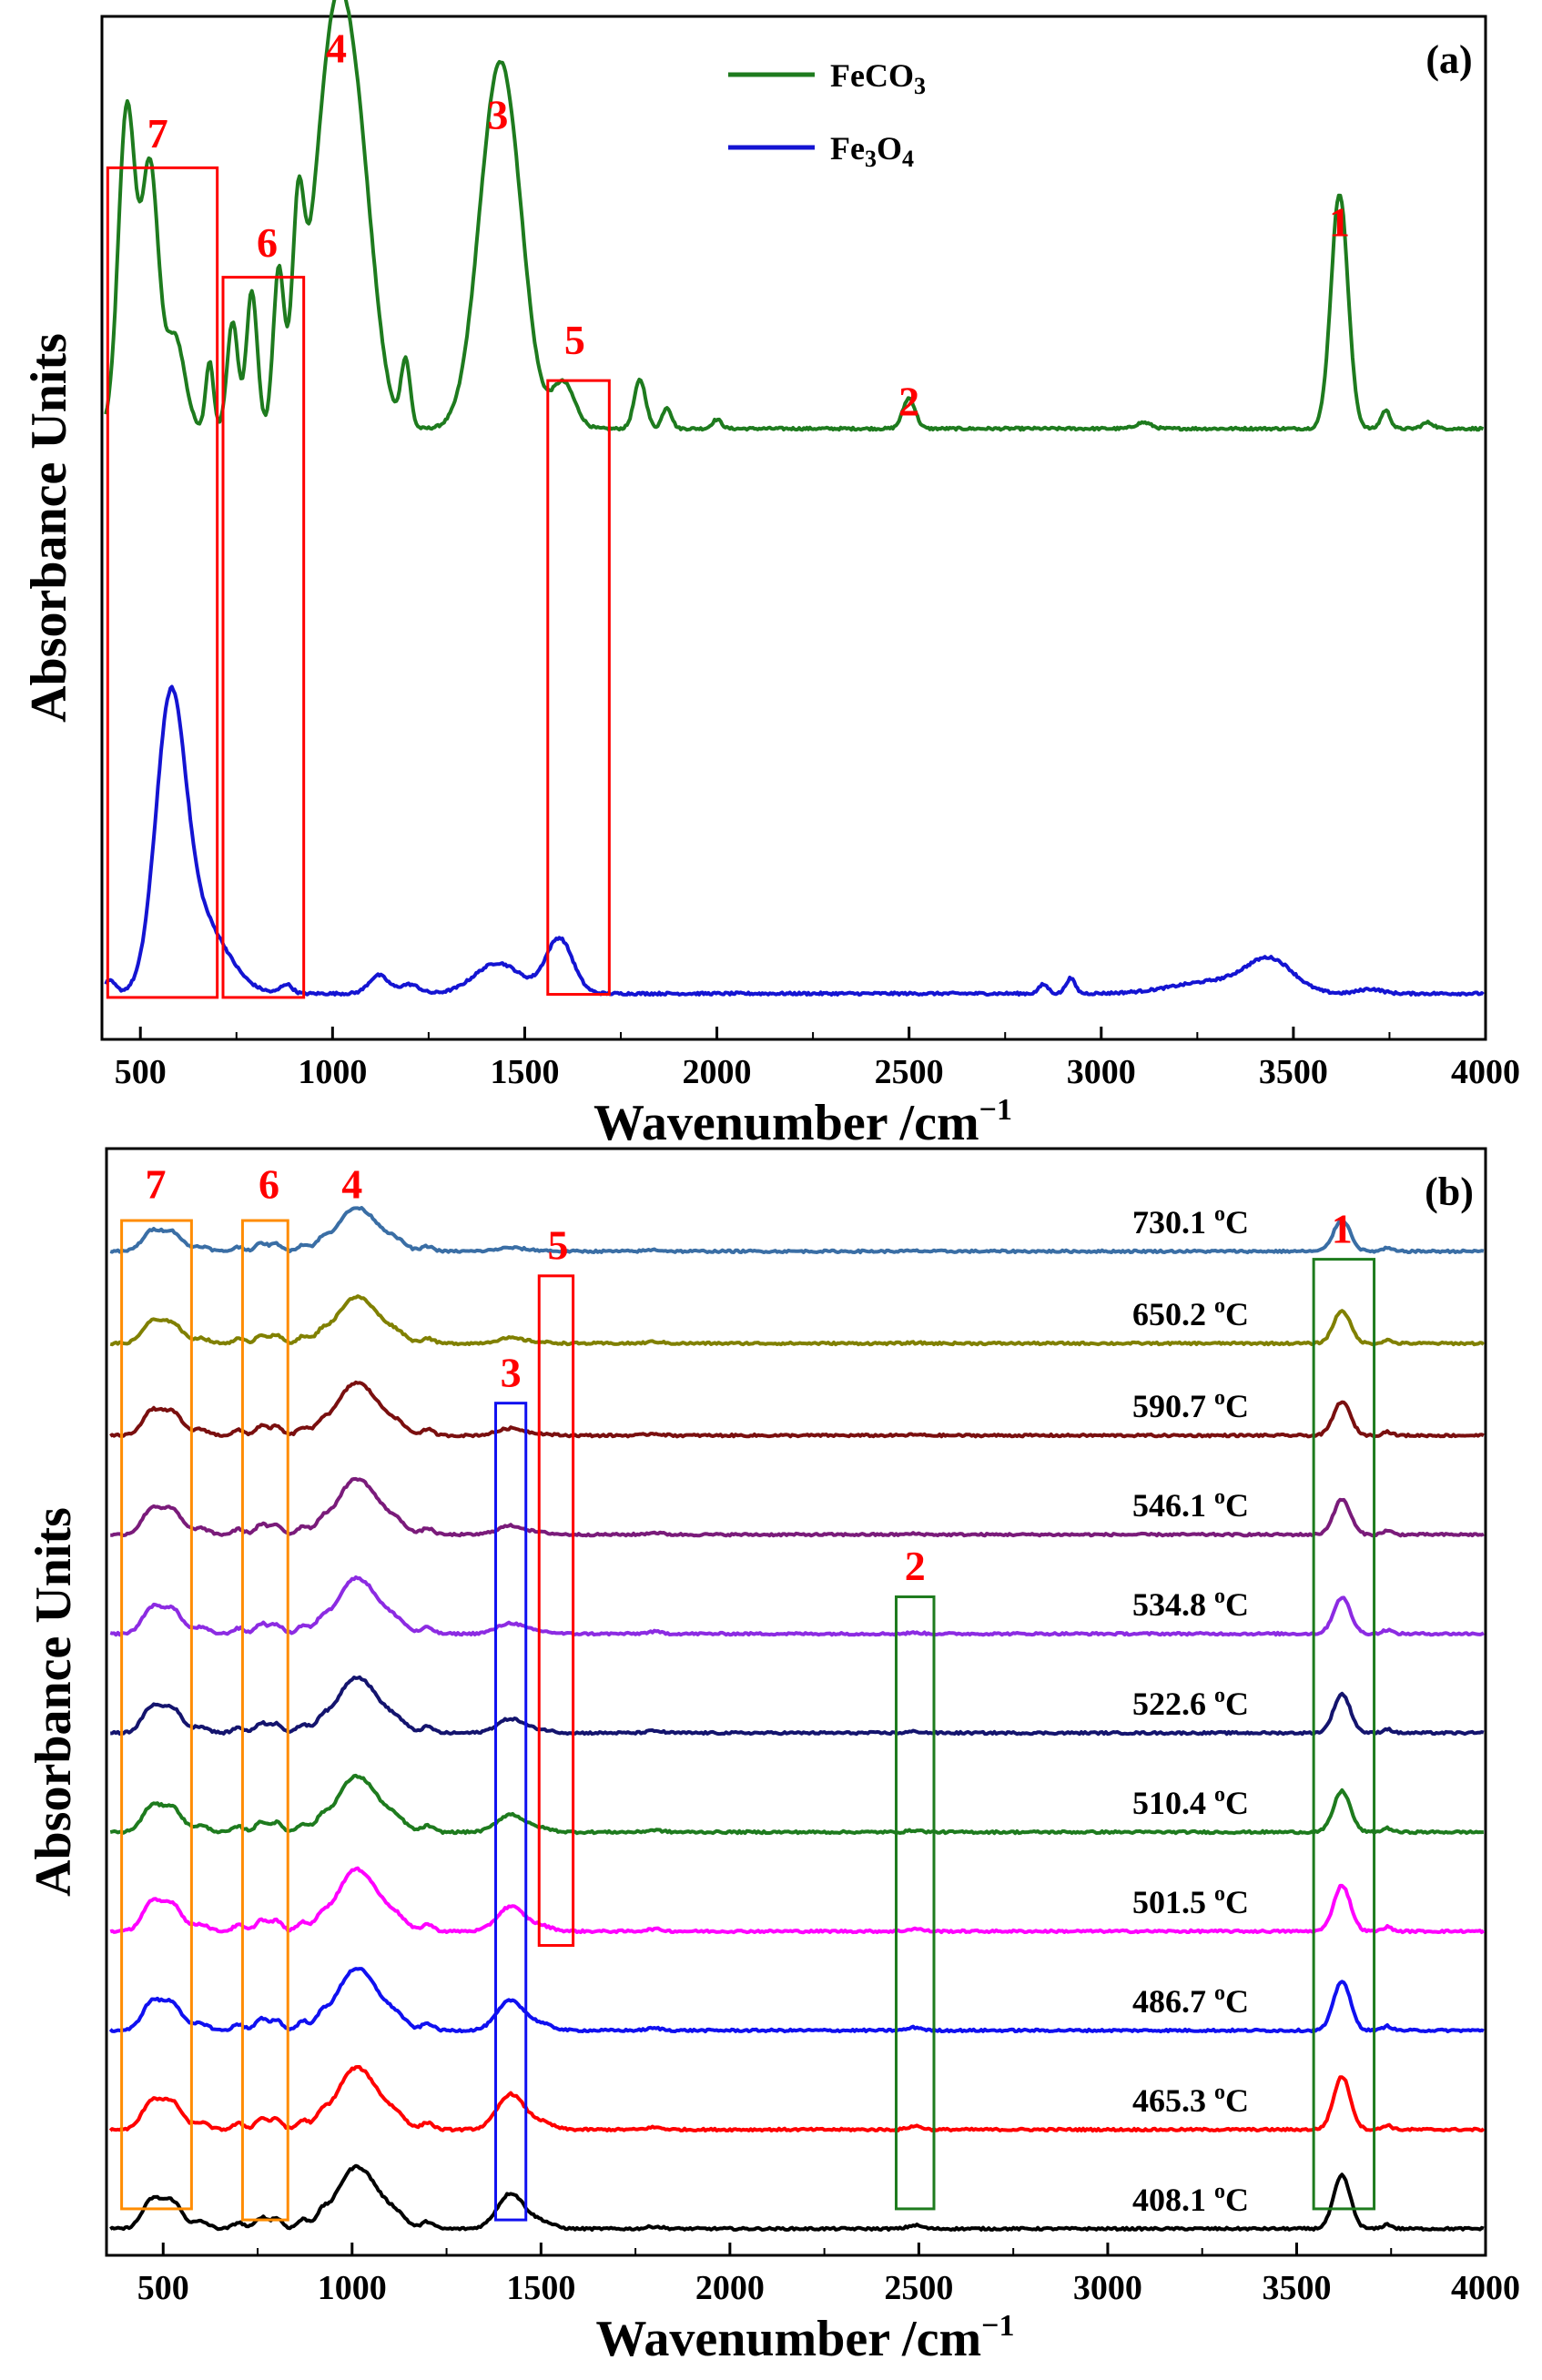 The height and width of the screenshot is (2380, 1542). What do you see at coordinates (1449, 1192) in the screenshot?
I see `panel-tag: (b)` at bounding box center [1449, 1192].